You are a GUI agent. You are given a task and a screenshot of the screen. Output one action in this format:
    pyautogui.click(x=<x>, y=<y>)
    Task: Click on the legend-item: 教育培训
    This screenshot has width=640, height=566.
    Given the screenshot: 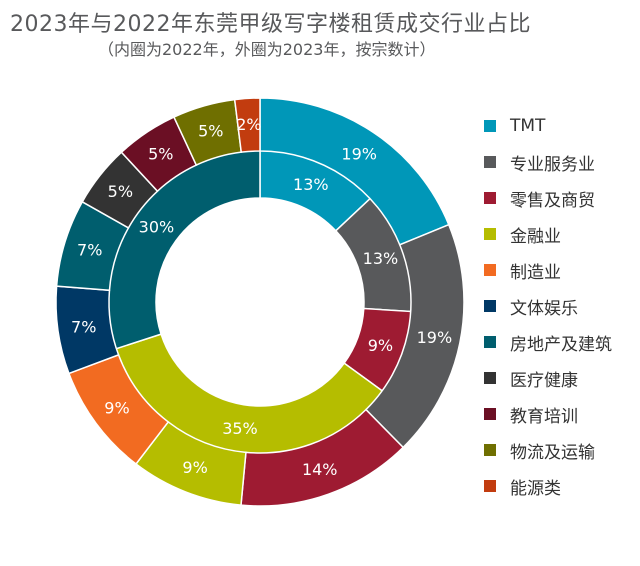 What is the action you would take?
    pyautogui.click(x=548, y=414)
    